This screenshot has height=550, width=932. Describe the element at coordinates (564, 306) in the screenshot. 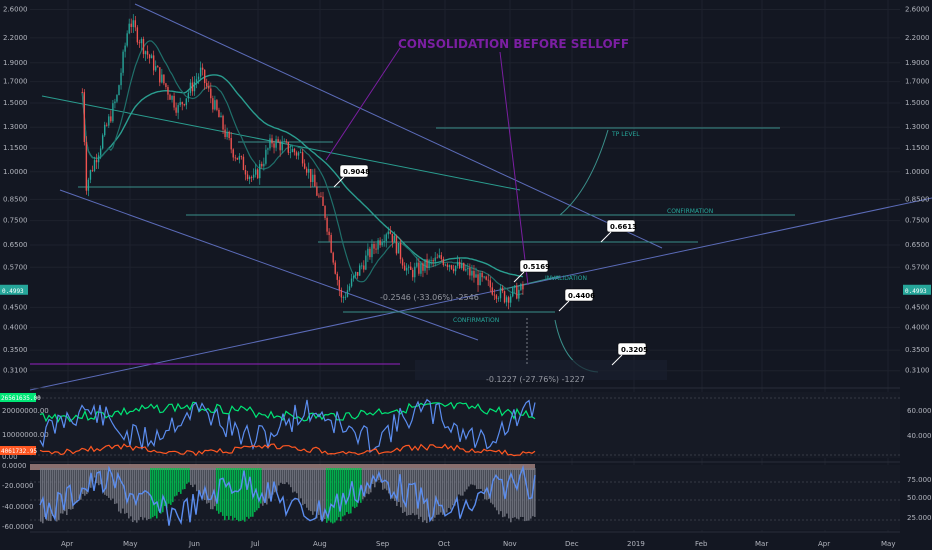

I see `price-callout-pointer` at that location.